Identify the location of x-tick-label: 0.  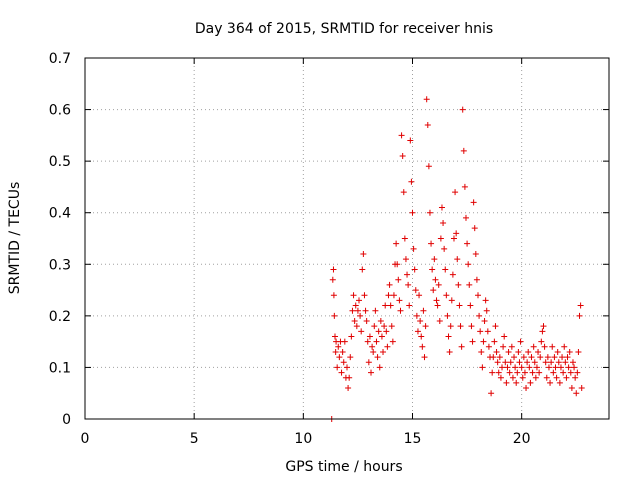
(85, 439).